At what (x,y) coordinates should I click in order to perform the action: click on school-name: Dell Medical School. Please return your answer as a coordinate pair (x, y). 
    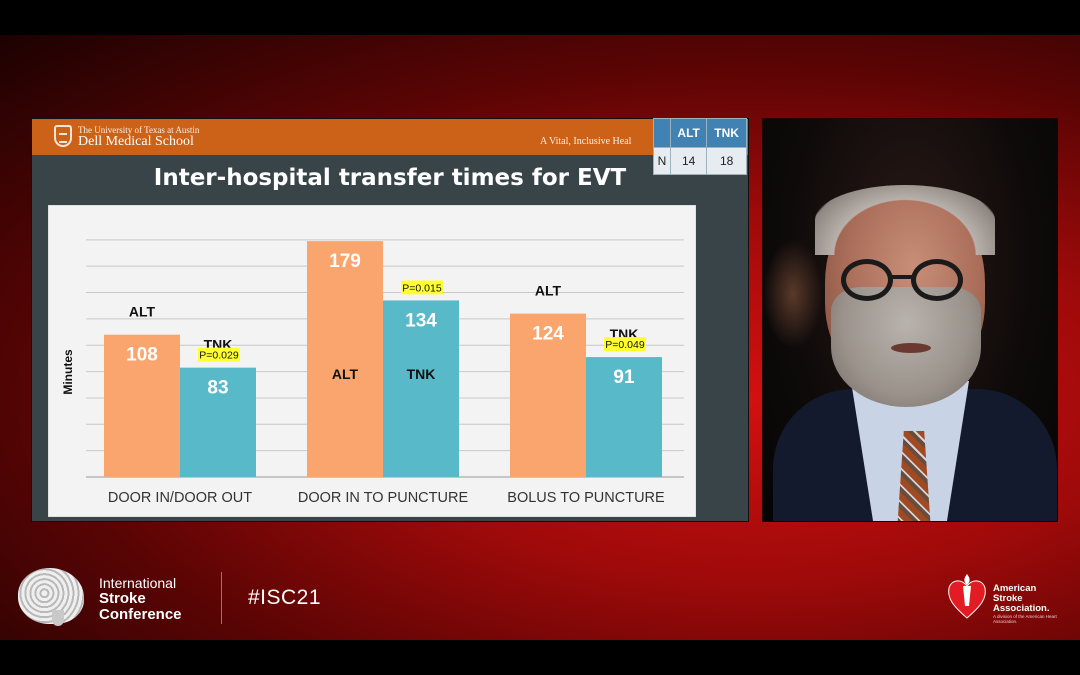
    Looking at the image, I should click on (136, 141).